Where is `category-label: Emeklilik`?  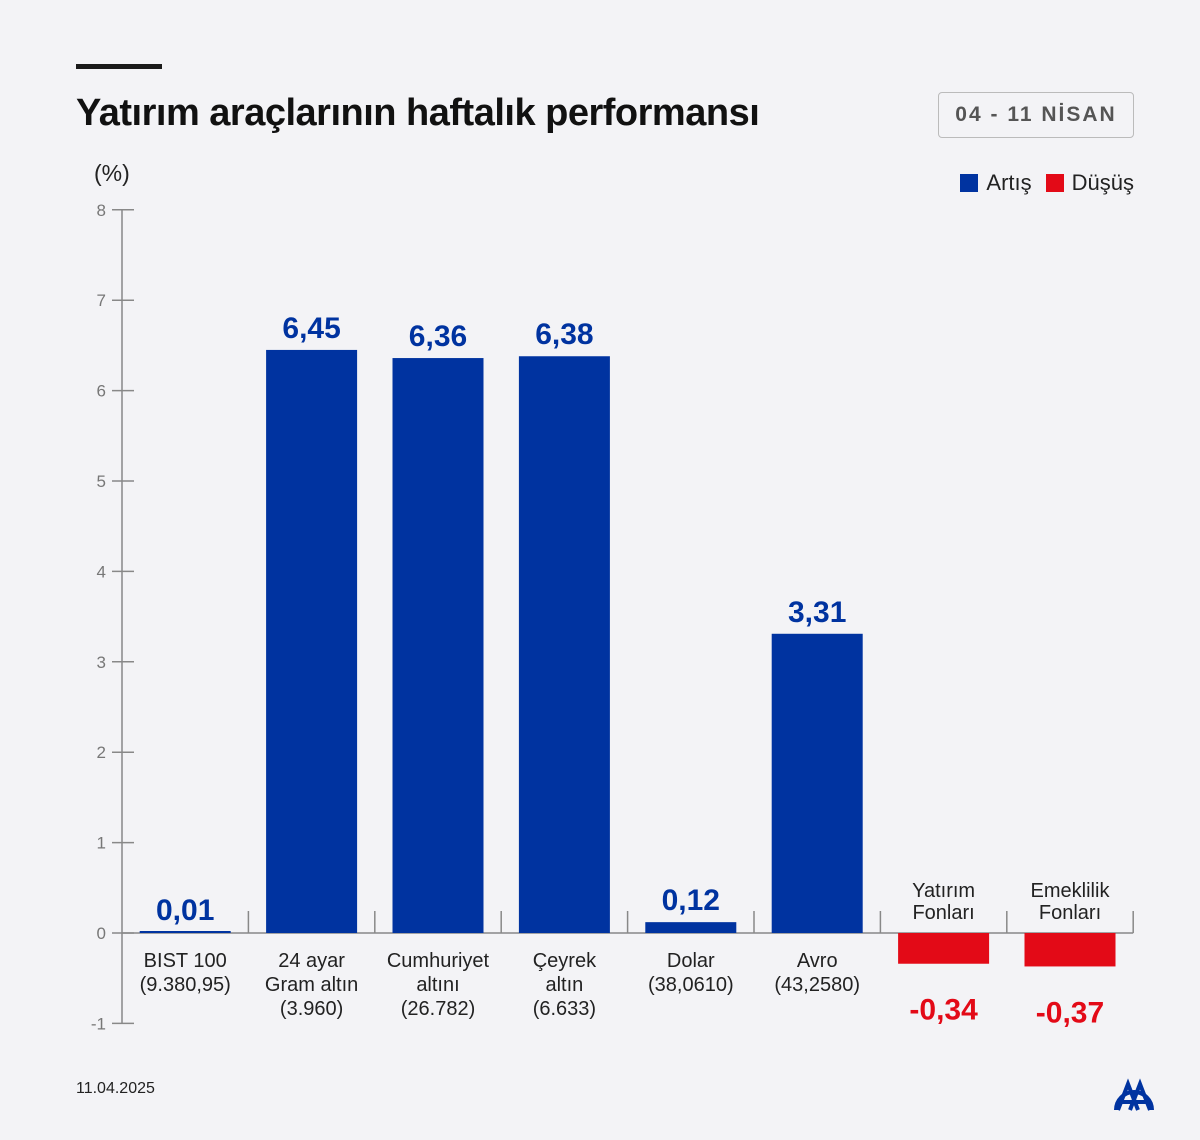 category-label: Emeklilik is located at coordinates (1071, 891).